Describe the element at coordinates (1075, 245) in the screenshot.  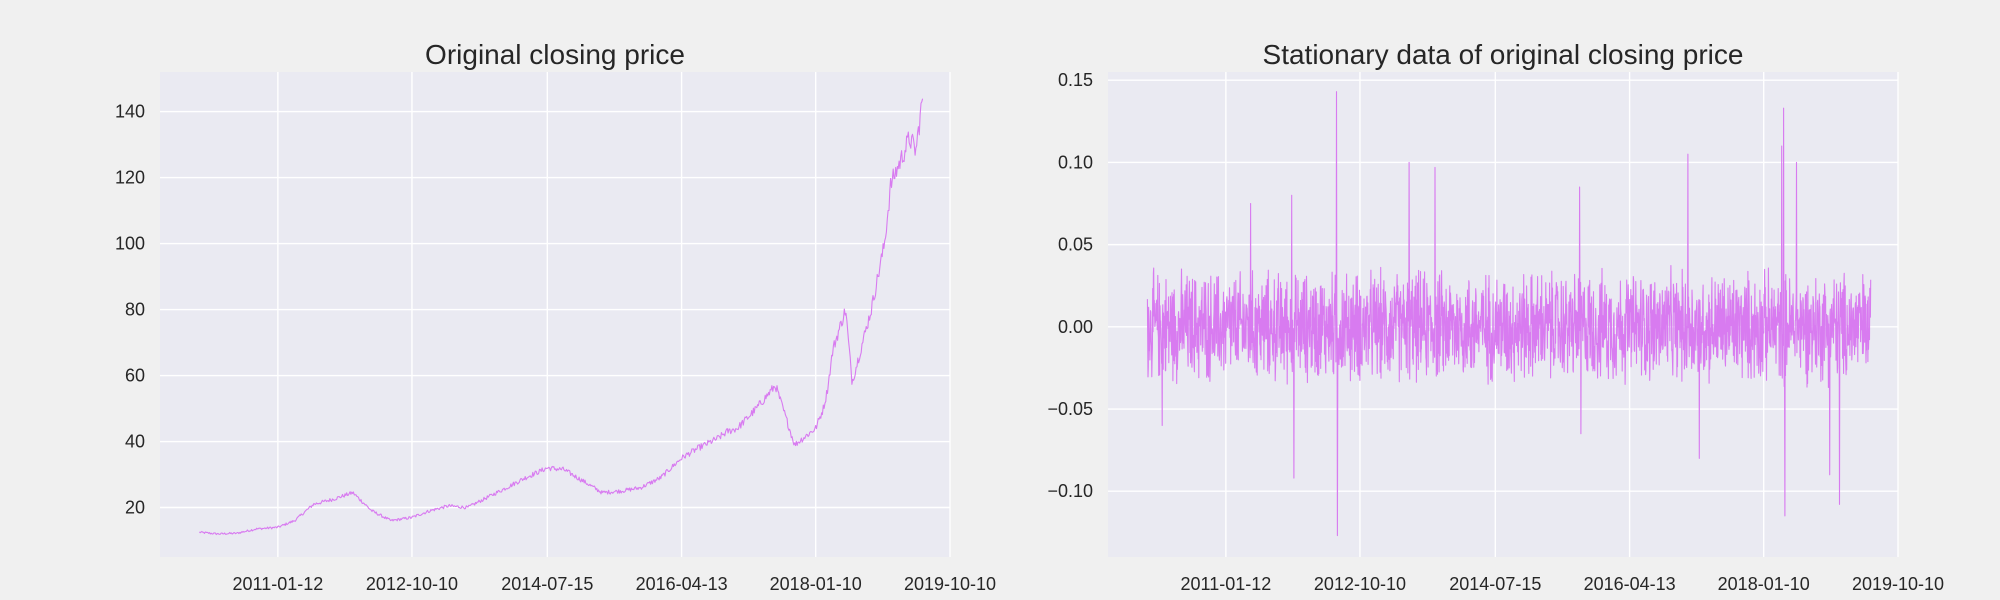
I see `y-tick-label: 0.05` at that location.